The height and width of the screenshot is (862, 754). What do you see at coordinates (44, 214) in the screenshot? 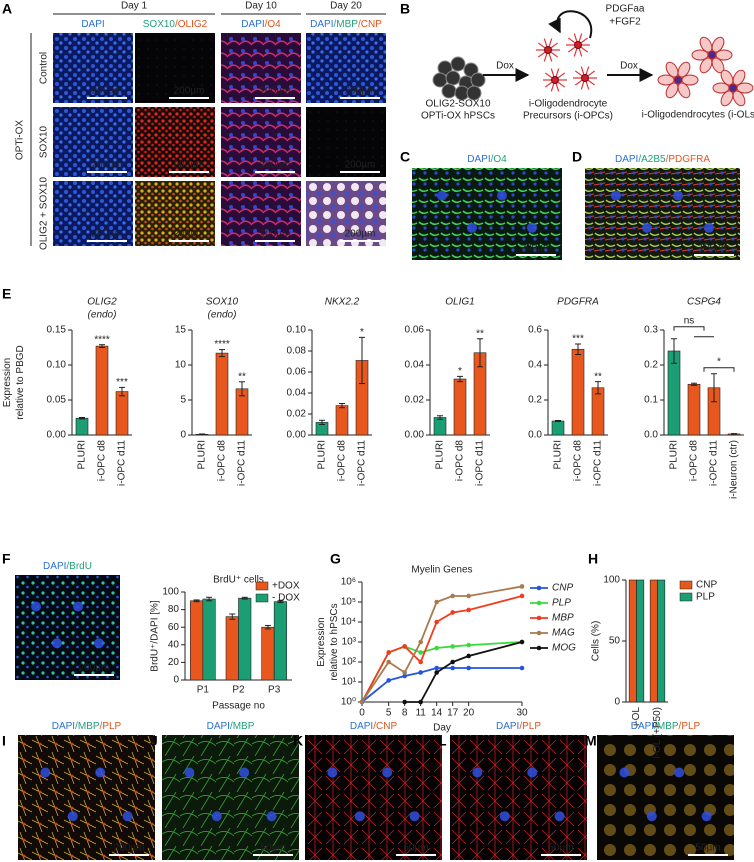
I see `row-label: OLIG2 + SOX10` at bounding box center [44, 214].